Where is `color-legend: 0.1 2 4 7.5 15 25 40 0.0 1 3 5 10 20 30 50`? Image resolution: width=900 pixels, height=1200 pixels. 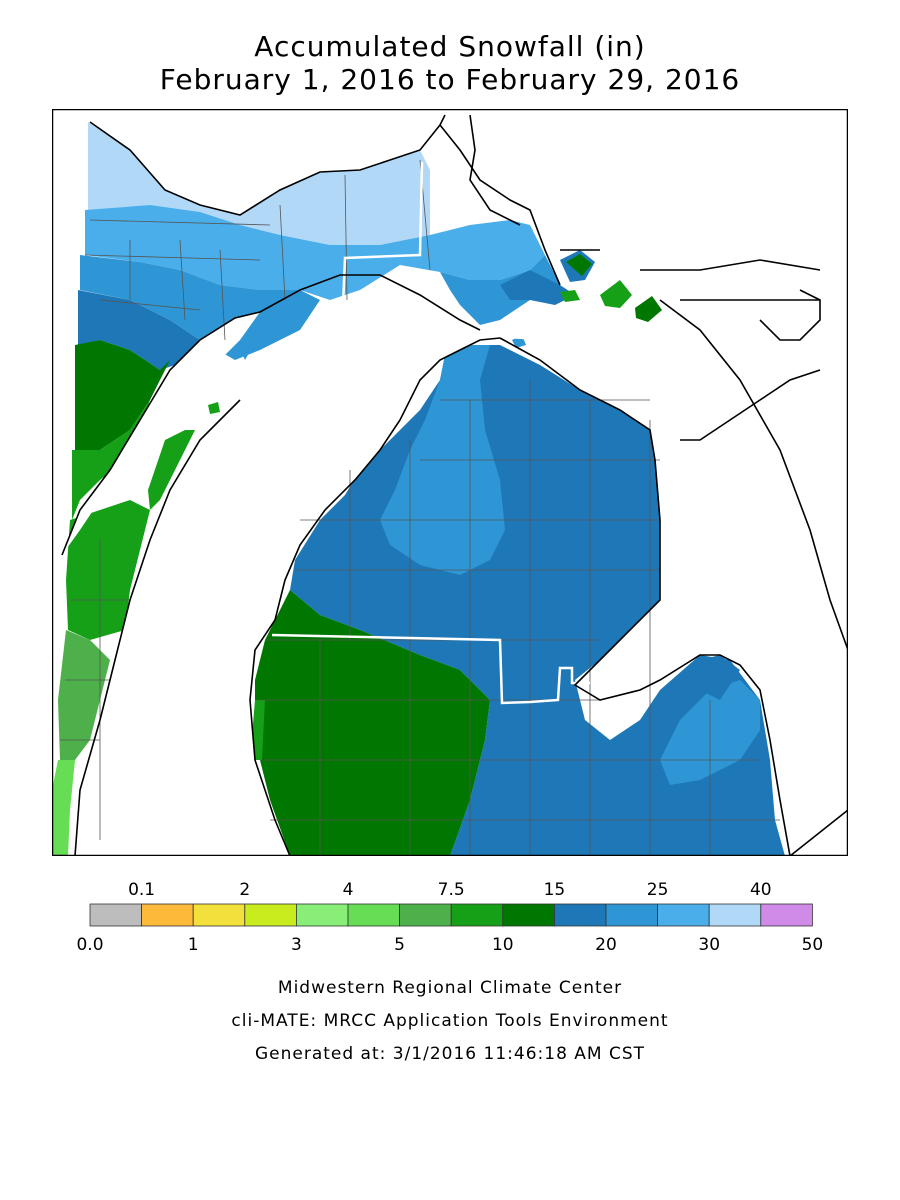
color-legend: 0.1 2 4 7.5 15 25 40 0.0 1 3 5 10 20 30 50 is located at coordinates (449, 917).